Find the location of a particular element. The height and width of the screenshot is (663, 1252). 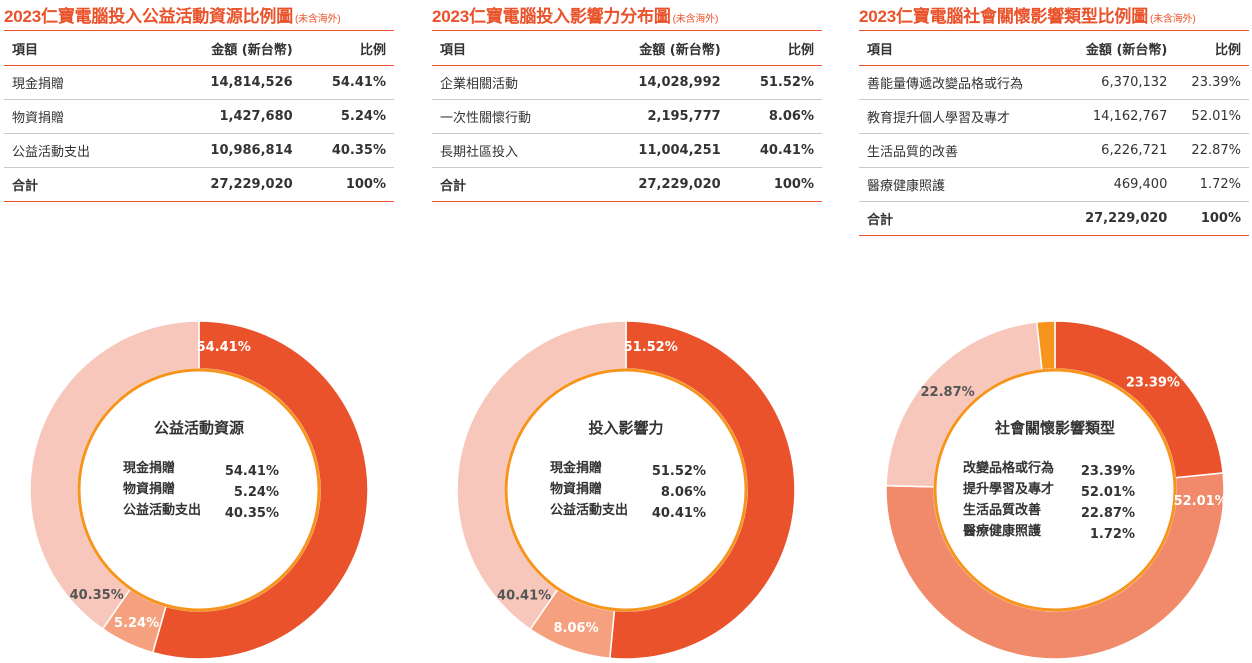

slice-label: 54.41% is located at coordinates (224, 347).